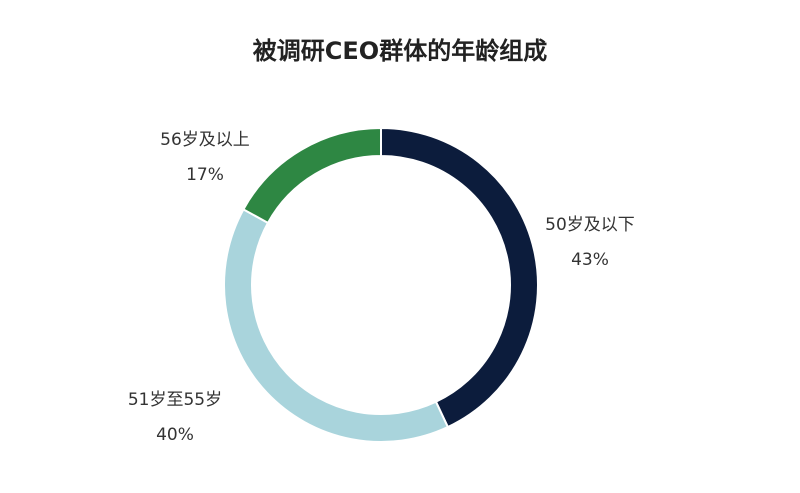  I want to click on slice-value-label: 43%, so click(590, 260).